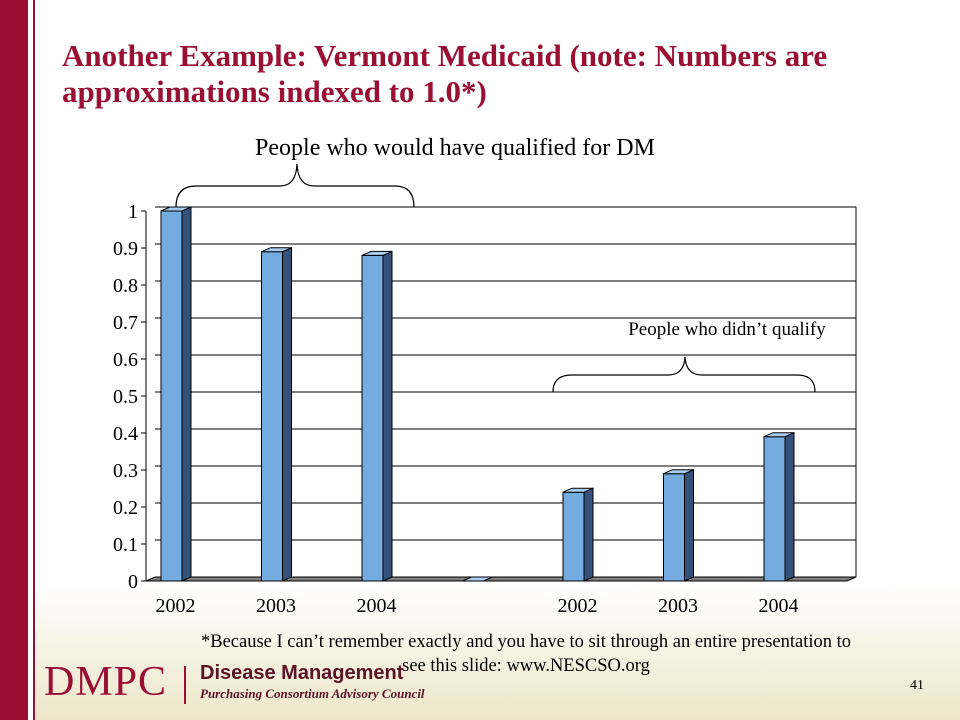 Image resolution: width=960 pixels, height=720 pixels. I want to click on footnote-line-2: see this slide: www.NESCSO.org, so click(526, 666).